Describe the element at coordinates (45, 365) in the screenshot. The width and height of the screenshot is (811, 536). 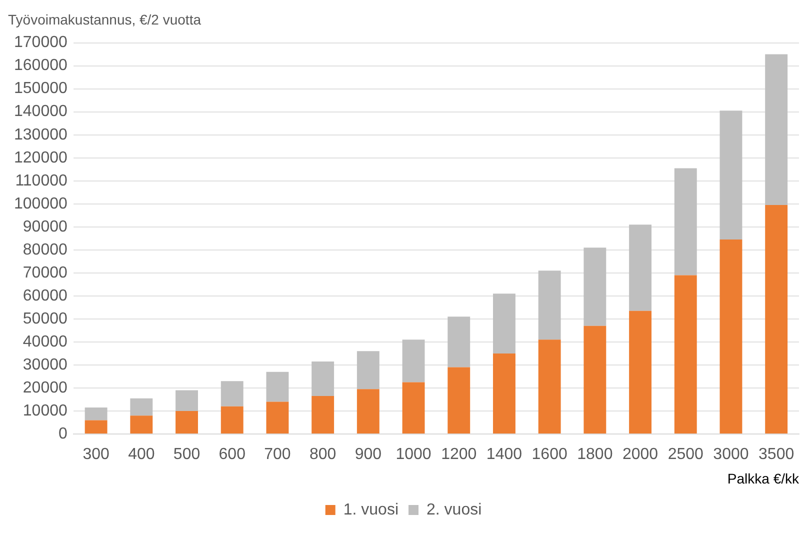
I see `y-tick-label: 30000` at that location.